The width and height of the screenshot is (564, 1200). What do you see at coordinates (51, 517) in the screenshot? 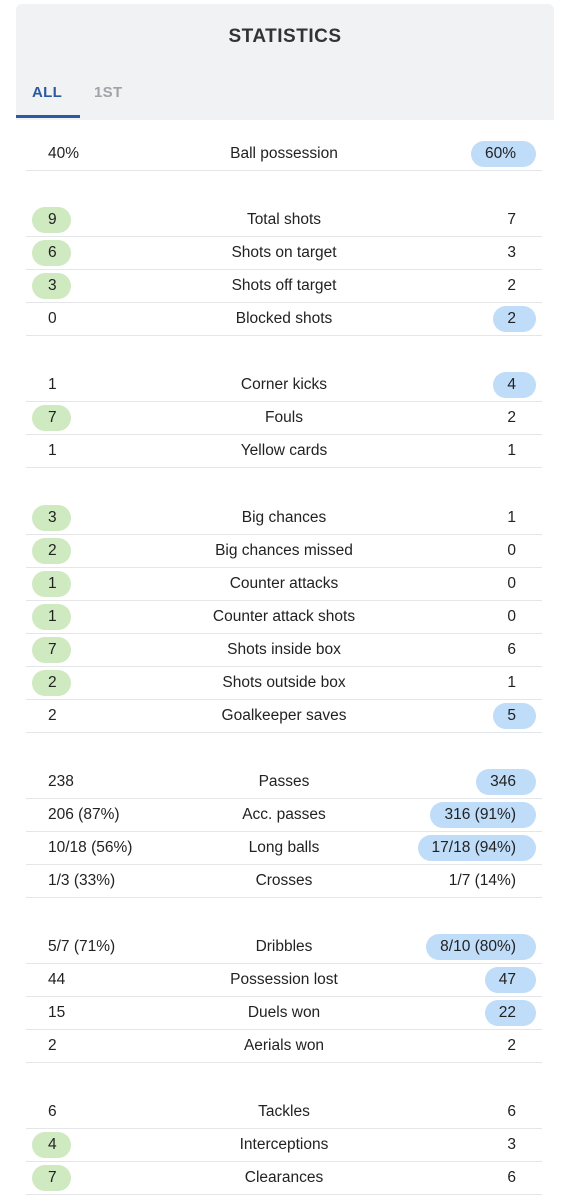
I see `home-value: 3` at bounding box center [51, 517].